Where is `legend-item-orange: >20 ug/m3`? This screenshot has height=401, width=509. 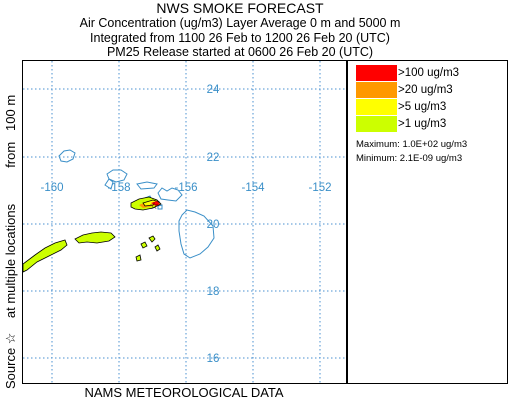
legend-item-orange: >20 ug/m3 is located at coordinates (404, 90).